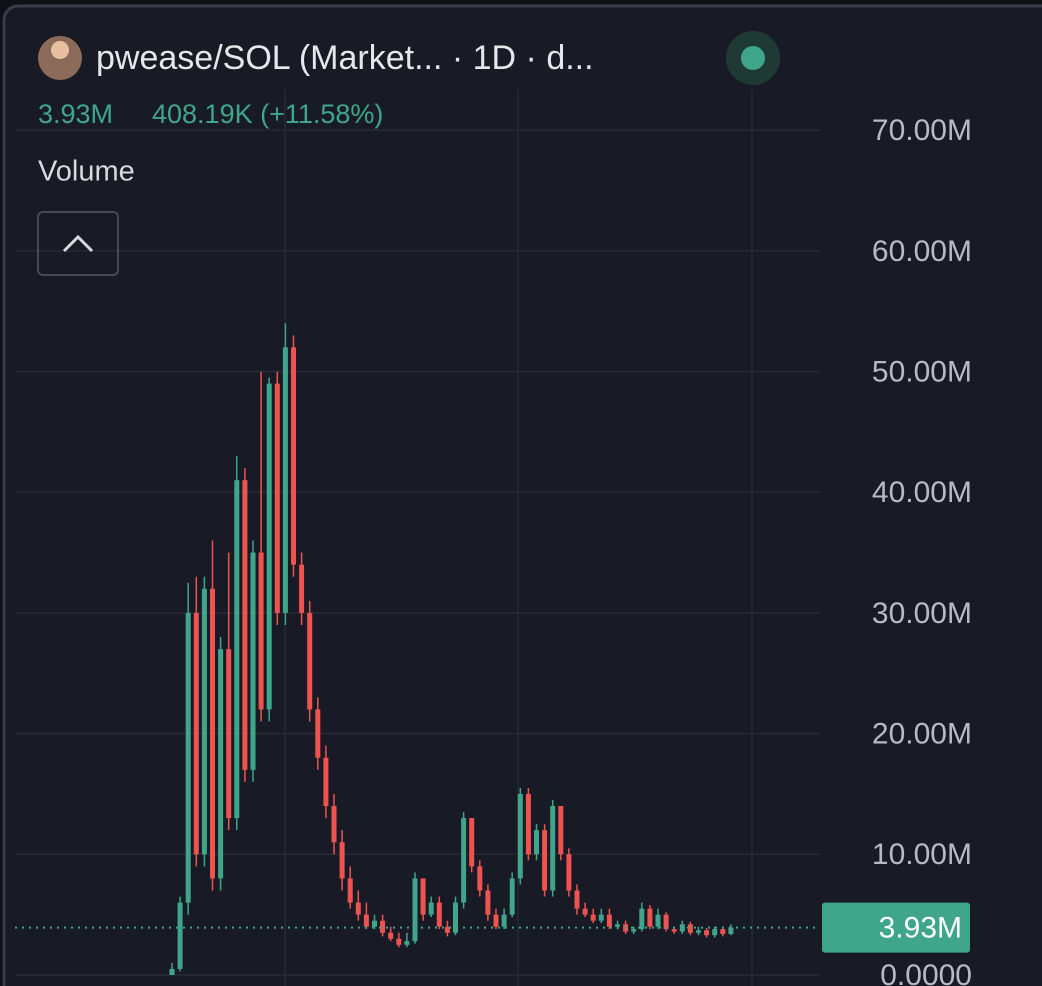 The width and height of the screenshot is (1042, 986). I want to click on y-tick-label: 30.00M, so click(922, 613).